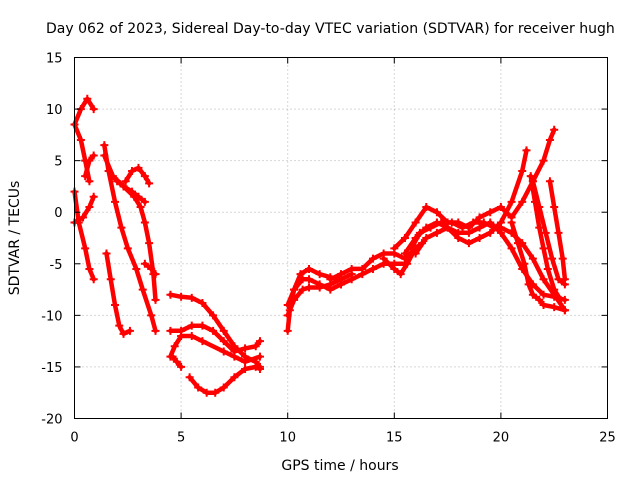 This screenshot has height=480, width=640. I want to click on x-tick-label: 0, so click(74, 438).